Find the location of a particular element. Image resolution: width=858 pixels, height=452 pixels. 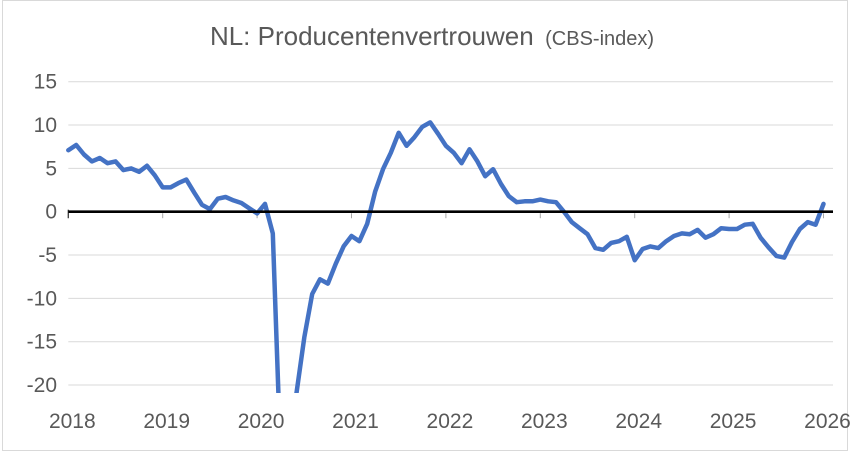

x-tick-label: 2022 is located at coordinates (450, 421).